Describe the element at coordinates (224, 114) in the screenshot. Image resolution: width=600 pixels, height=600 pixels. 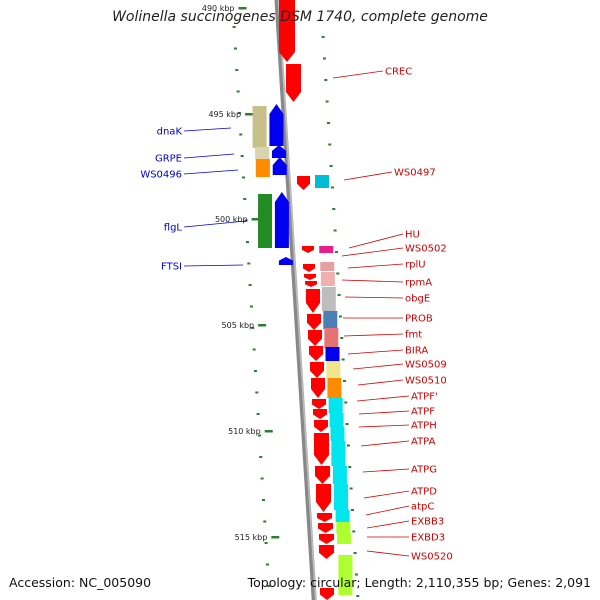
I see `kbp-tick-label: 495 kbp` at that location.